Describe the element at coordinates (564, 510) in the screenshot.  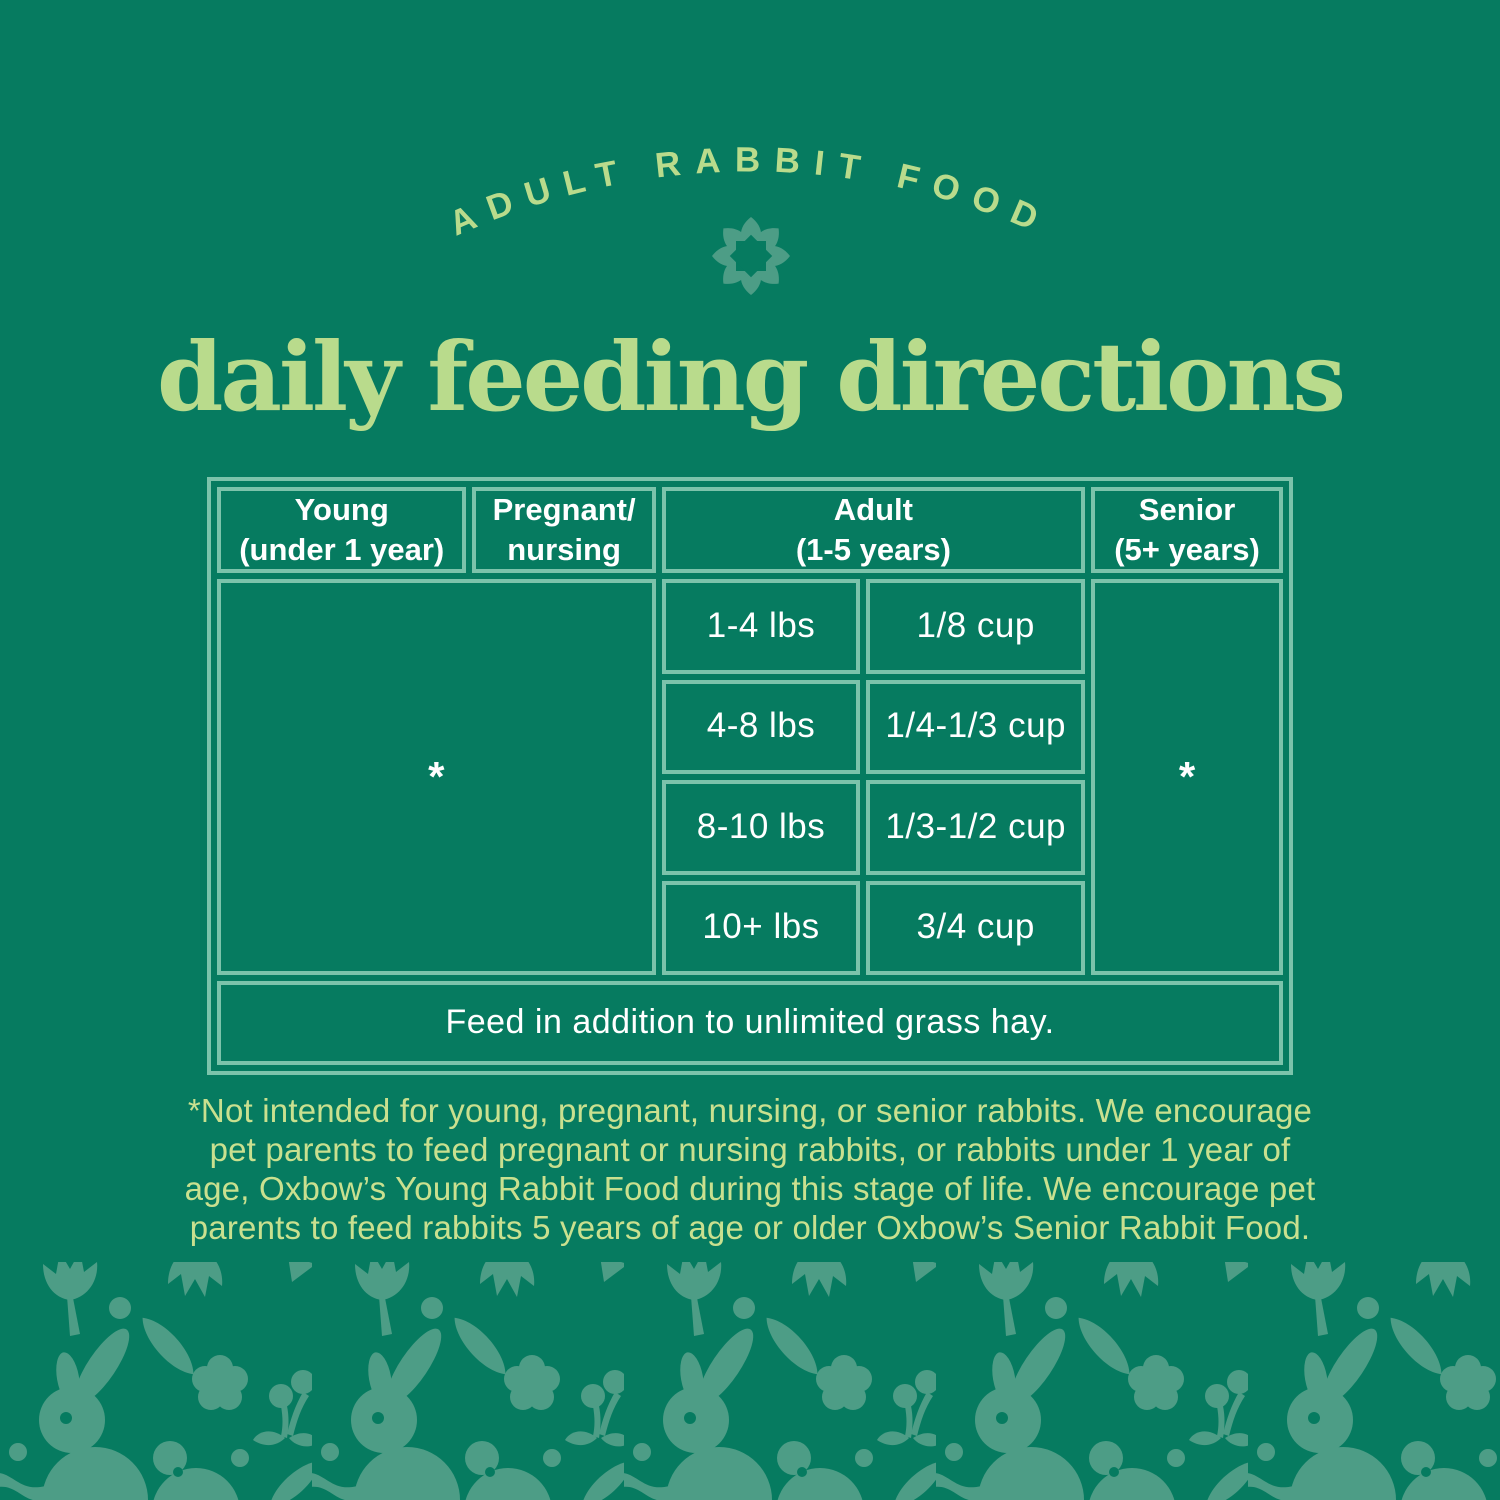
I see `column-header-pregnant-line1: Pregnant/` at that location.